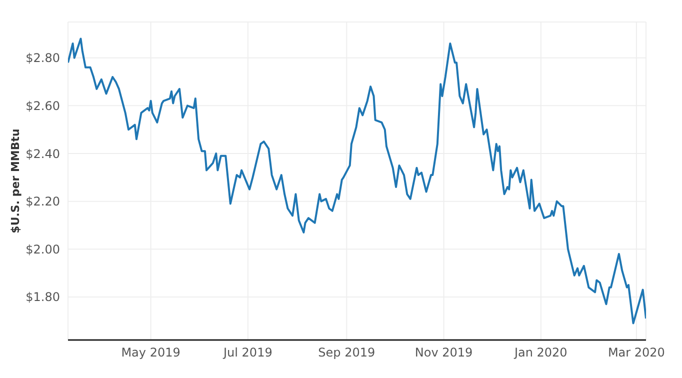 This screenshot has height=378, width=682. Describe the element at coordinates (443, 353) in the screenshot. I see `x-tick-label: Nov 2019` at that location.